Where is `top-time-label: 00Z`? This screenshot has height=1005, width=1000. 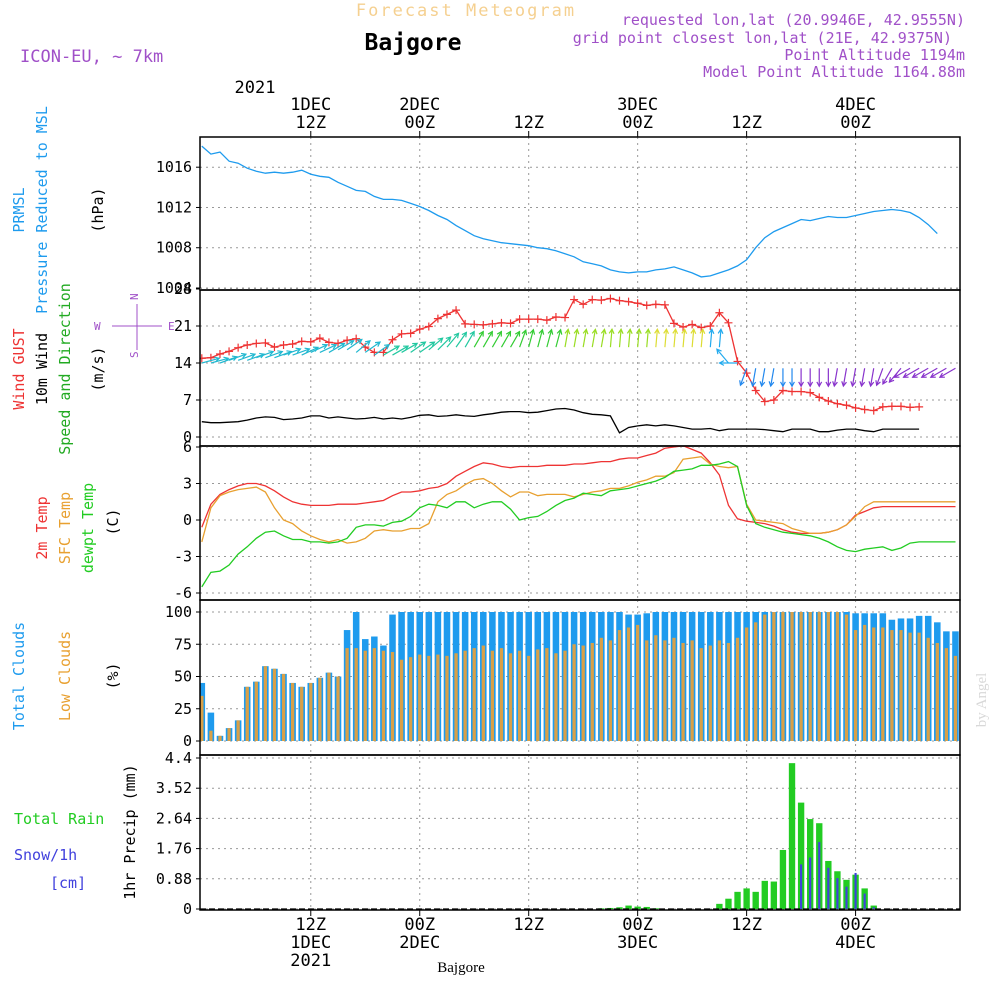 top-time-label: 00Z is located at coordinates (419, 123).